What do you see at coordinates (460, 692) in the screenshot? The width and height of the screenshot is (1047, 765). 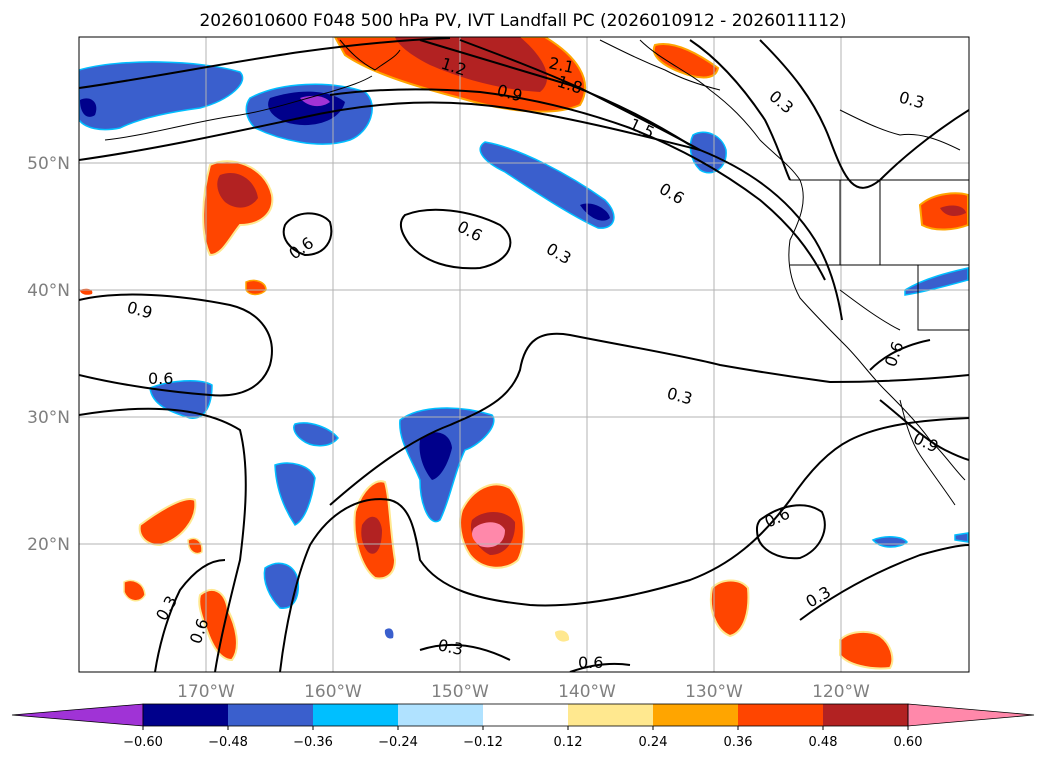 I see `lon-label-150w: 150°W` at bounding box center [460, 692].